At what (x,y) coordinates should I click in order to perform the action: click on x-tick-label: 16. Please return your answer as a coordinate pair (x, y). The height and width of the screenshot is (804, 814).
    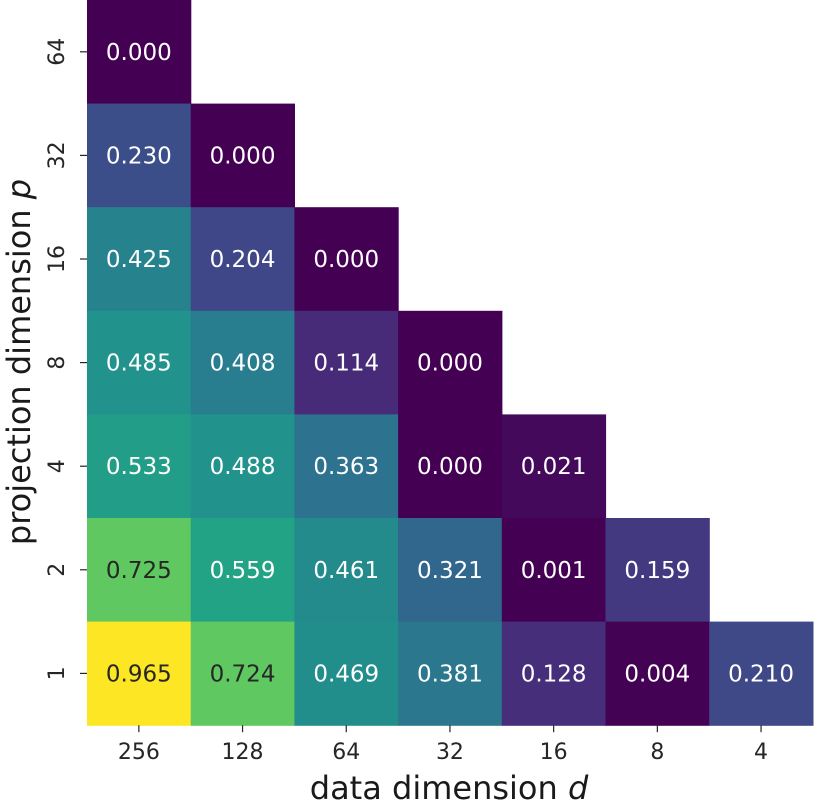
    Looking at the image, I should click on (554, 752).